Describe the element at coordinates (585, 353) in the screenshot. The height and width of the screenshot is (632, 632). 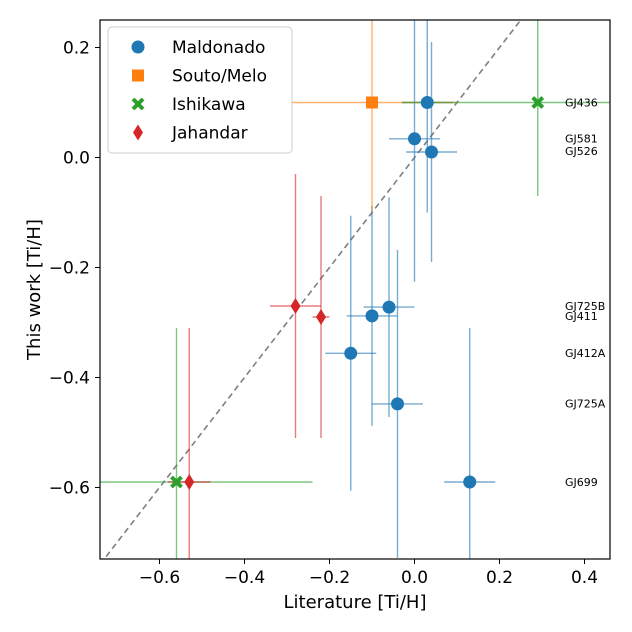
I see `star-label: GJ412A` at that location.